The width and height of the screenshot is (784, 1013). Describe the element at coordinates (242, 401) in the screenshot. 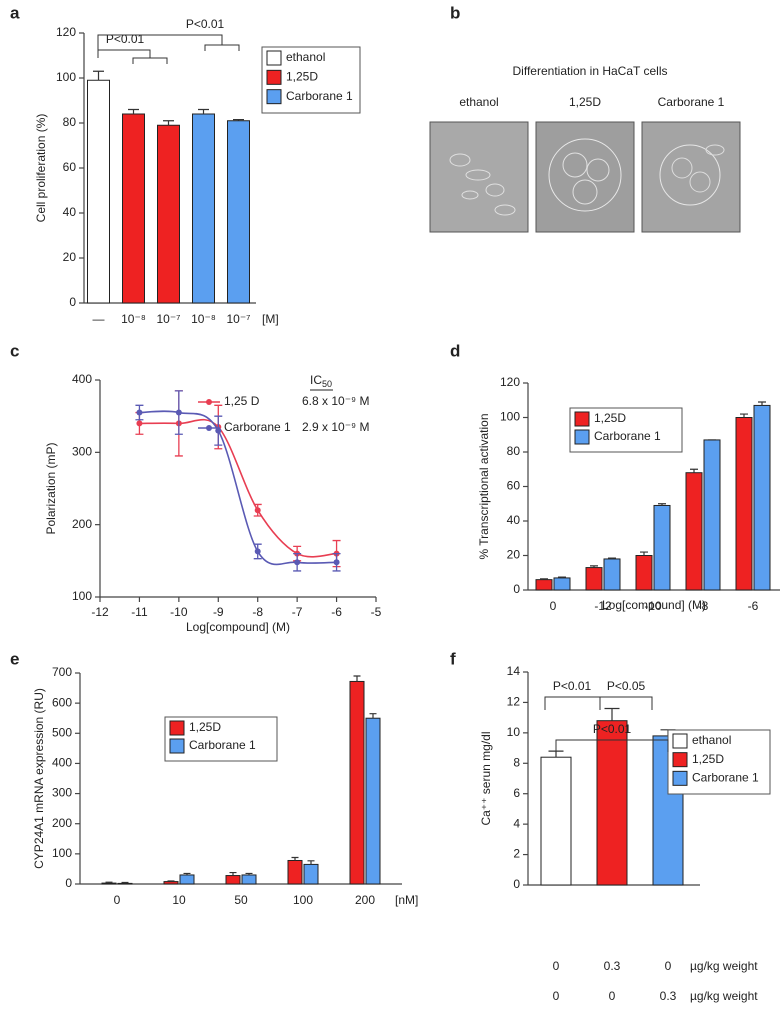

I see `legend-label: 1,25 D` at that location.